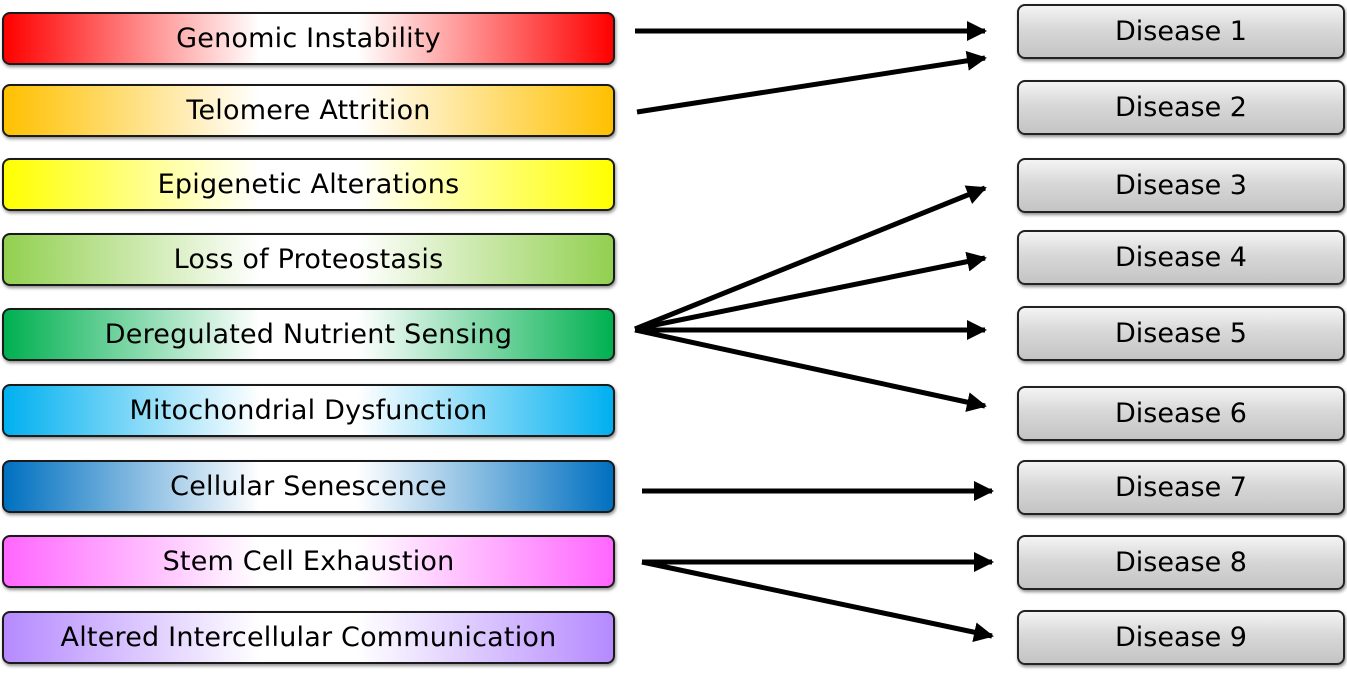 The width and height of the screenshot is (1347, 677). I want to click on disease-5-box: Disease 5, so click(1181, 333).